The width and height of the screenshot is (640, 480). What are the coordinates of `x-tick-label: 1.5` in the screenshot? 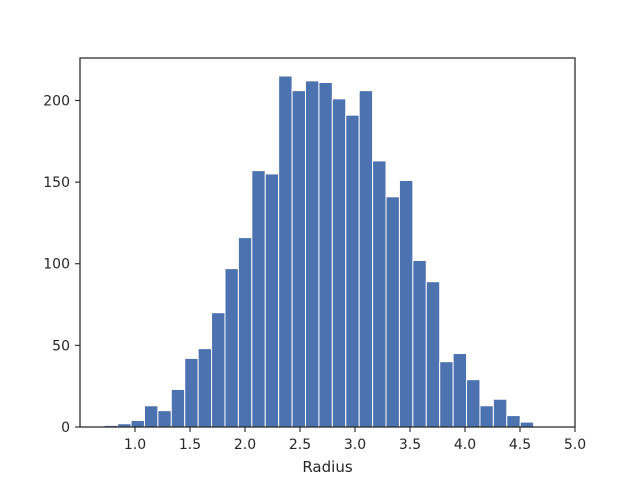 It's located at (190, 445).